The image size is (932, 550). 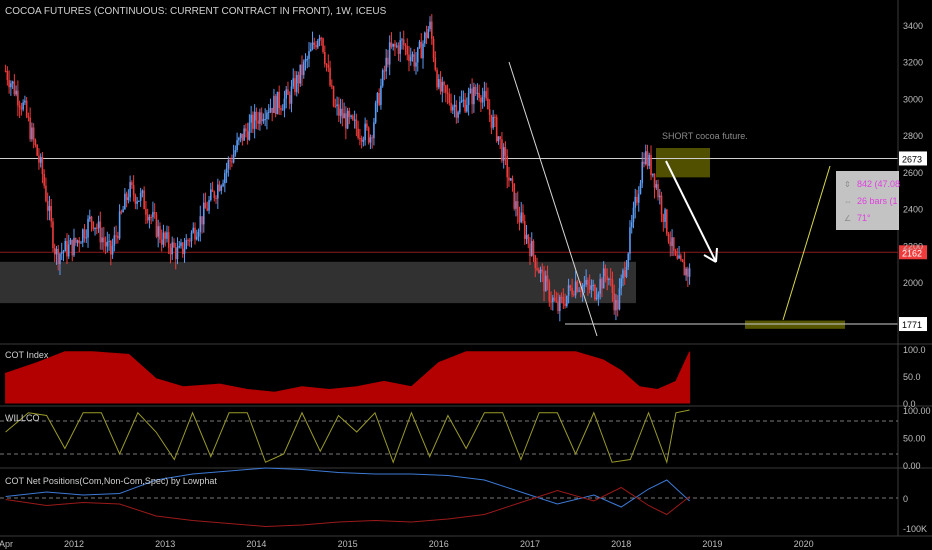 What do you see at coordinates (806, 243) in the screenshot?
I see `trendline-target` at bounding box center [806, 243].